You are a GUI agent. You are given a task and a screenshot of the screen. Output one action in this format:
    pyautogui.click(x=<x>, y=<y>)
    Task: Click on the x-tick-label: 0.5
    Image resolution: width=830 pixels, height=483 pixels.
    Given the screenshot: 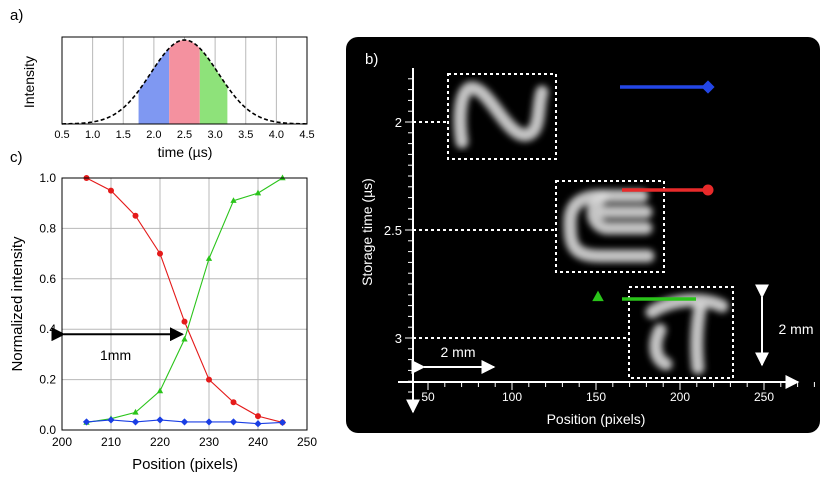 What is the action you would take?
    pyautogui.click(x=61, y=135)
    